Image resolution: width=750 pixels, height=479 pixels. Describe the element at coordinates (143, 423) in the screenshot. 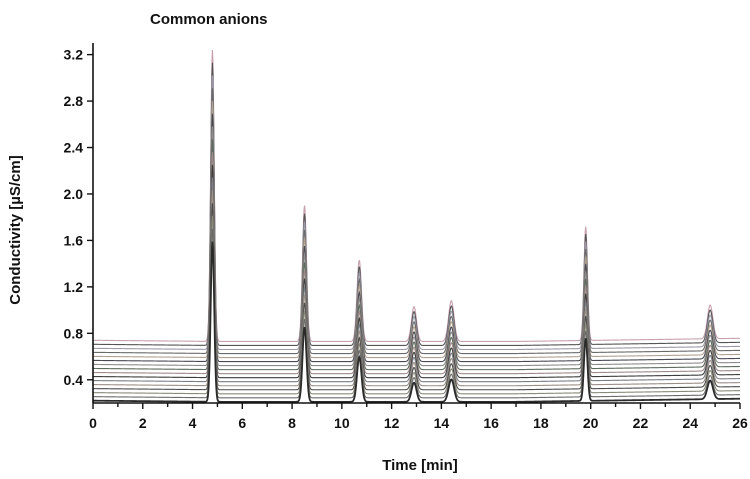

I see `x-tick-label: 2` at that location.